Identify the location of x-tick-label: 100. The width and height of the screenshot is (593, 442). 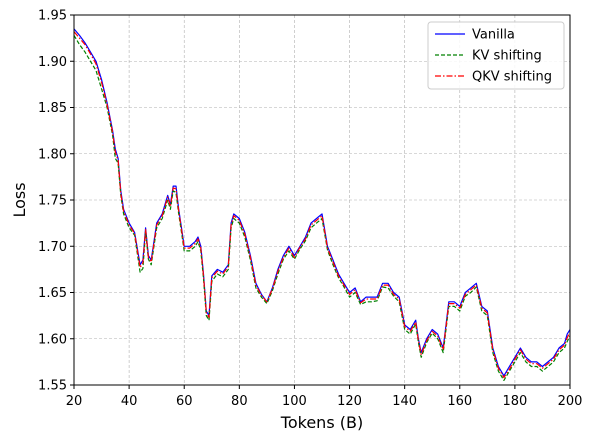
(294, 401).